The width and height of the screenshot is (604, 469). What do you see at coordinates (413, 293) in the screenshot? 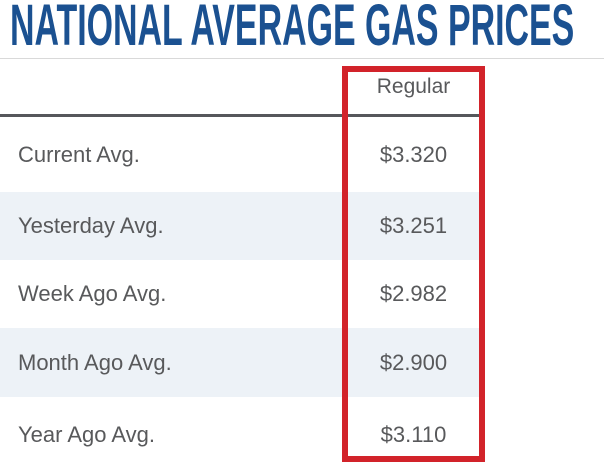
I see `row-value: $2.982` at bounding box center [413, 293].